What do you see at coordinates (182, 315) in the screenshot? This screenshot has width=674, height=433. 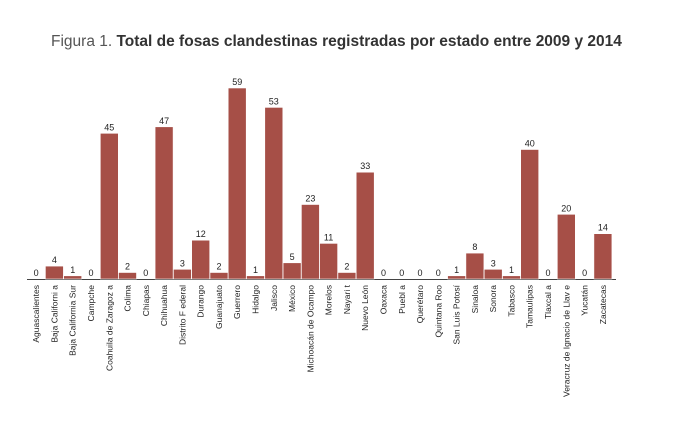 I see `category-label: Distrito F ederal` at bounding box center [182, 315].